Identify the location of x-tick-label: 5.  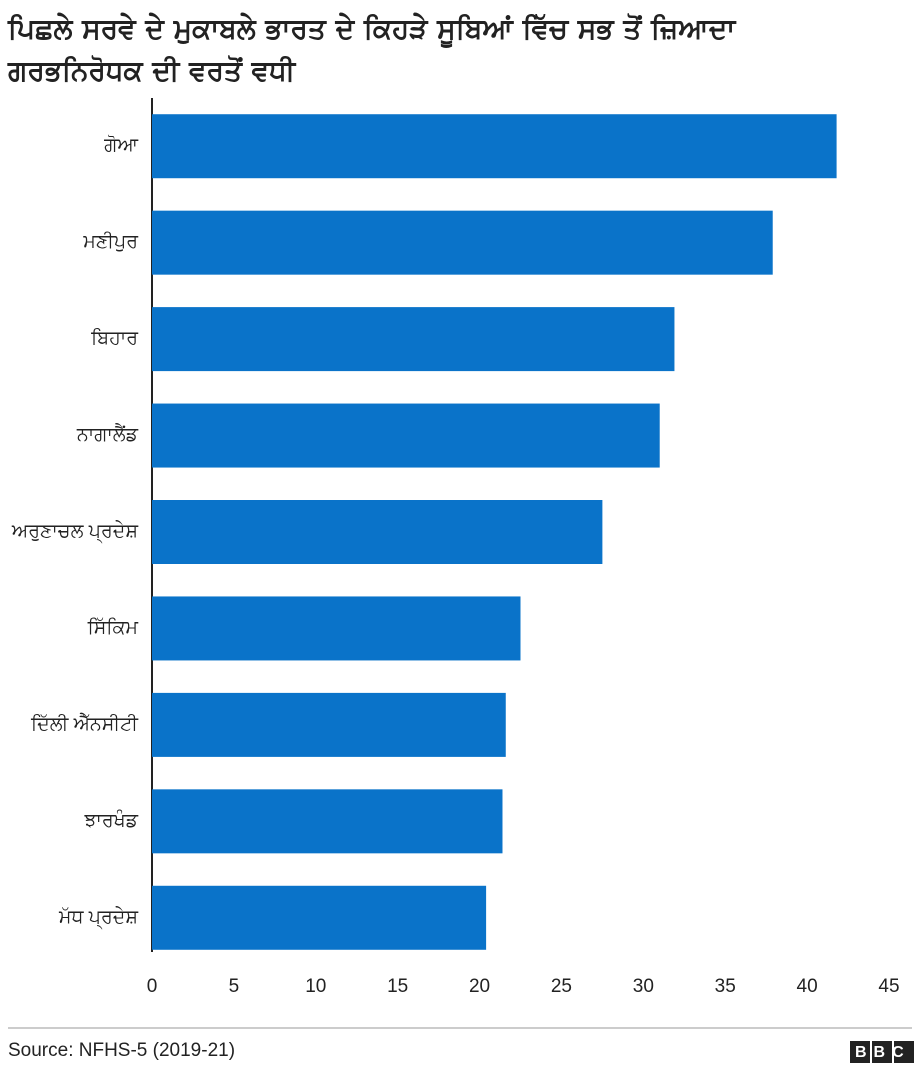
(234, 986).